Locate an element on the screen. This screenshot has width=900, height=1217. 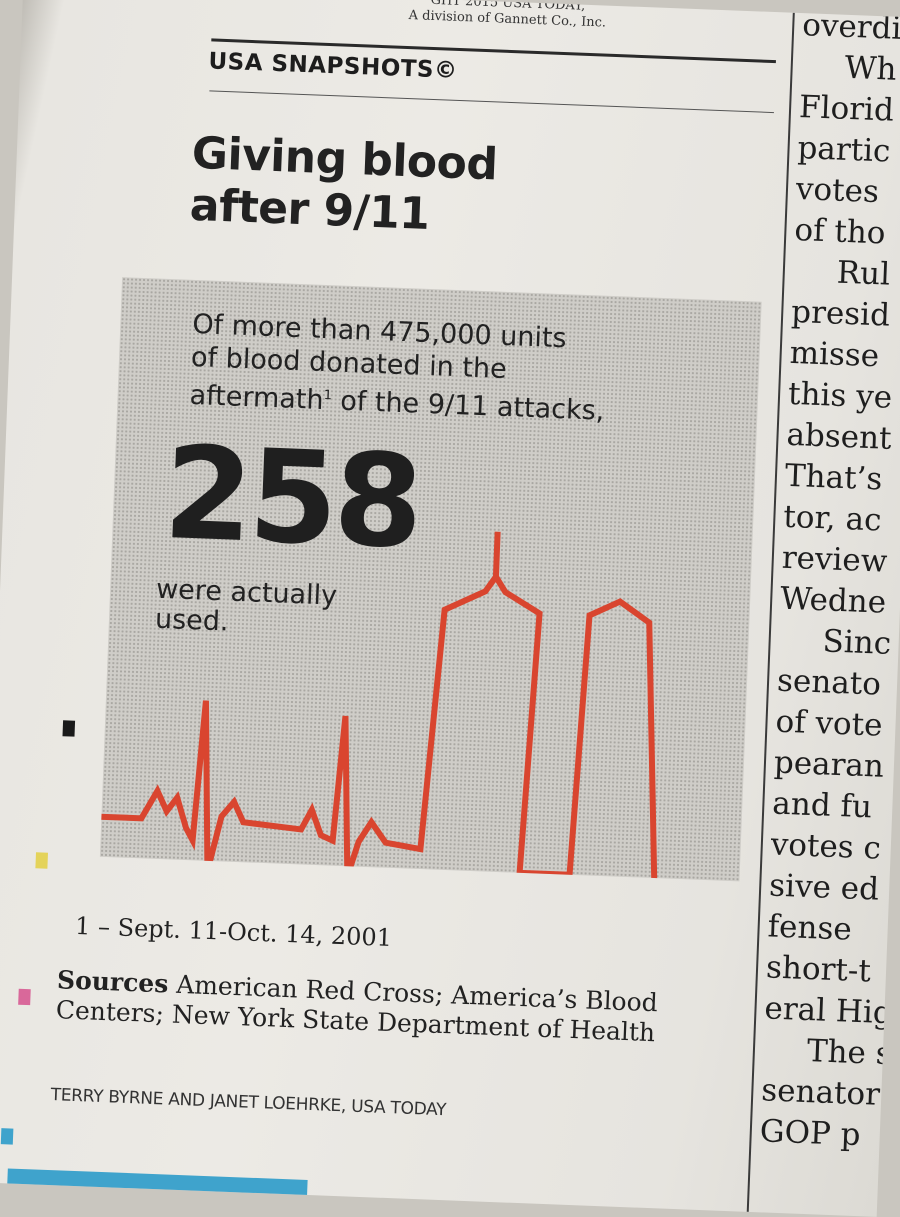
column-line: overdi is located at coordinates (850, 27).